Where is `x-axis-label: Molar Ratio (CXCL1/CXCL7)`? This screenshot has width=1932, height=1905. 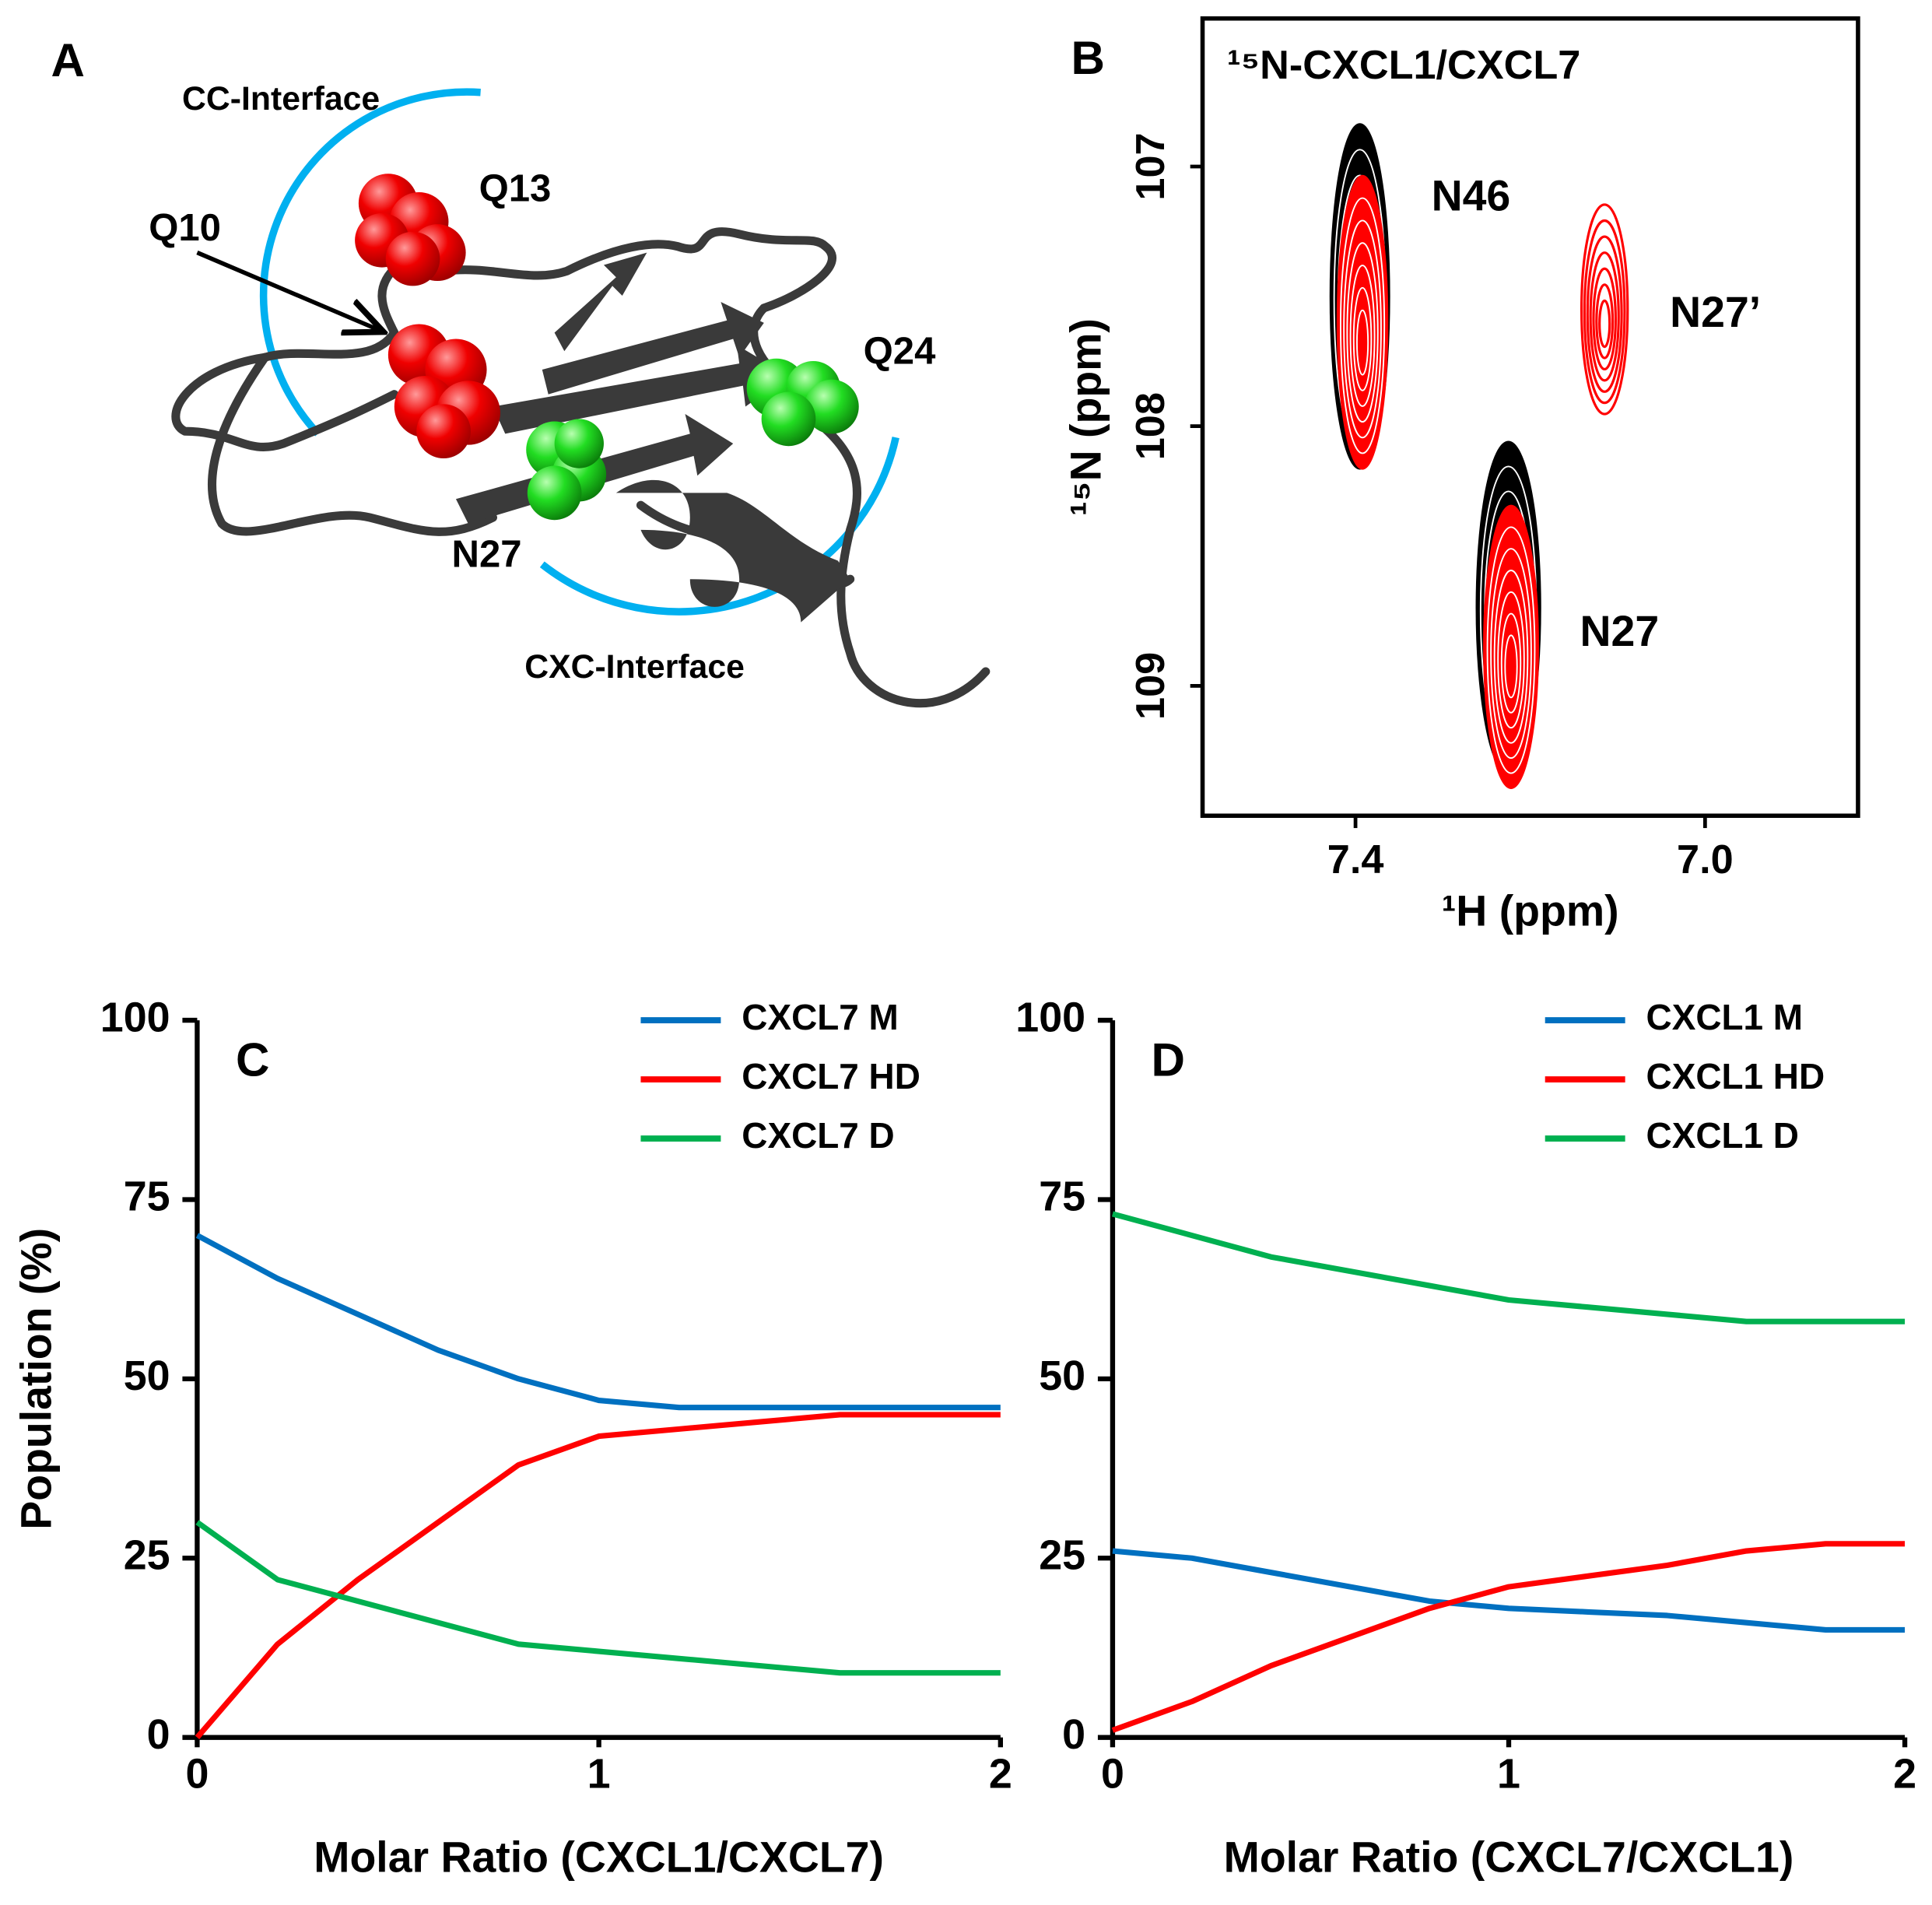 x-axis-label: Molar Ratio (CXCL1/CXCL7) is located at coordinates (599, 1857).